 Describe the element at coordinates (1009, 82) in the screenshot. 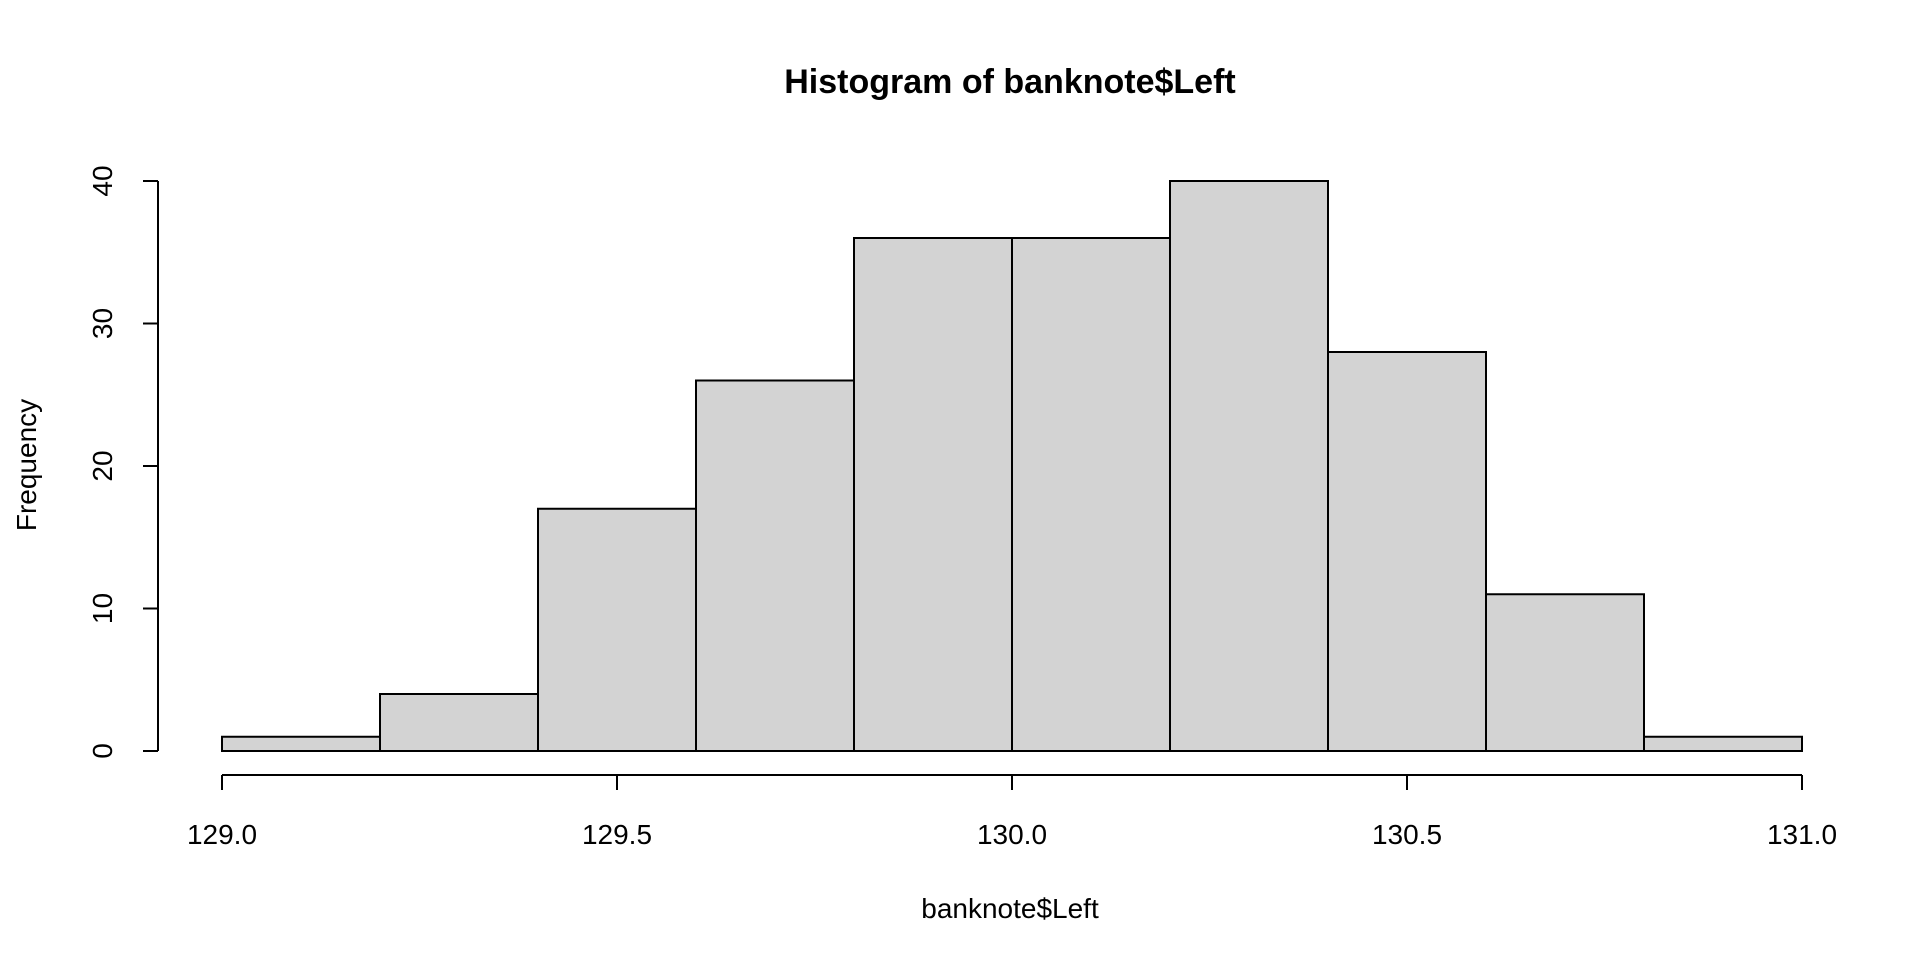

I see `chart-title: Histogram of banknote$Left` at that location.